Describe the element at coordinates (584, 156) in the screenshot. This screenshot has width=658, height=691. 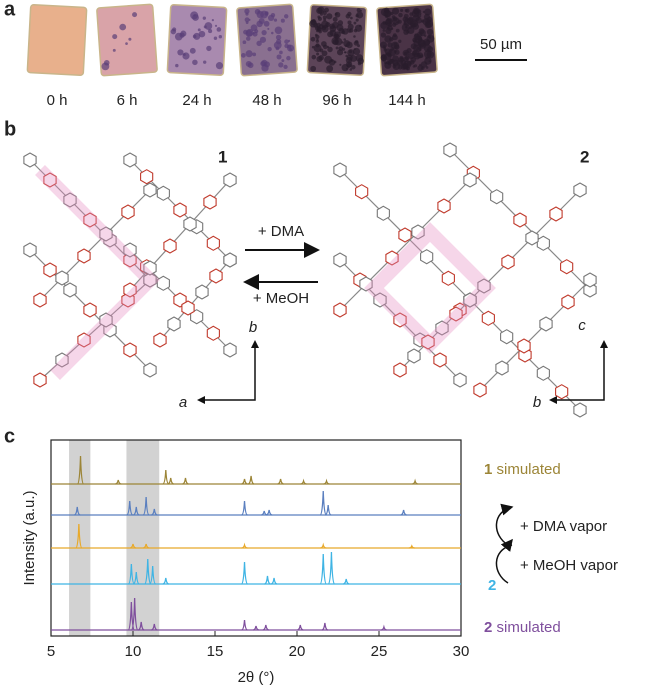
I see `structure-label: 2` at that location.